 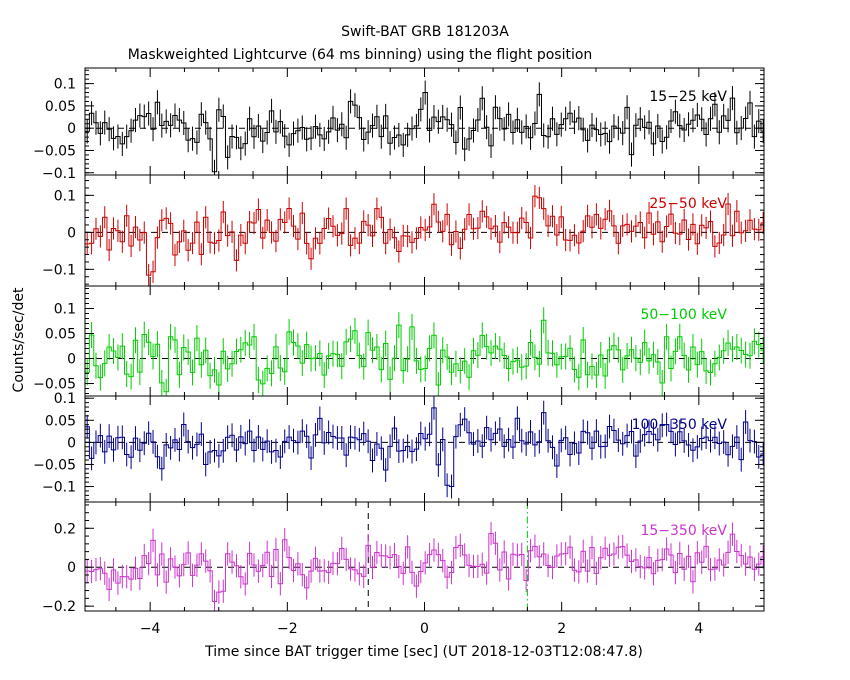 I want to click on panel-3: 0.1 0.05 0 −0.05 50−100 keV, so click(x=399, y=341).